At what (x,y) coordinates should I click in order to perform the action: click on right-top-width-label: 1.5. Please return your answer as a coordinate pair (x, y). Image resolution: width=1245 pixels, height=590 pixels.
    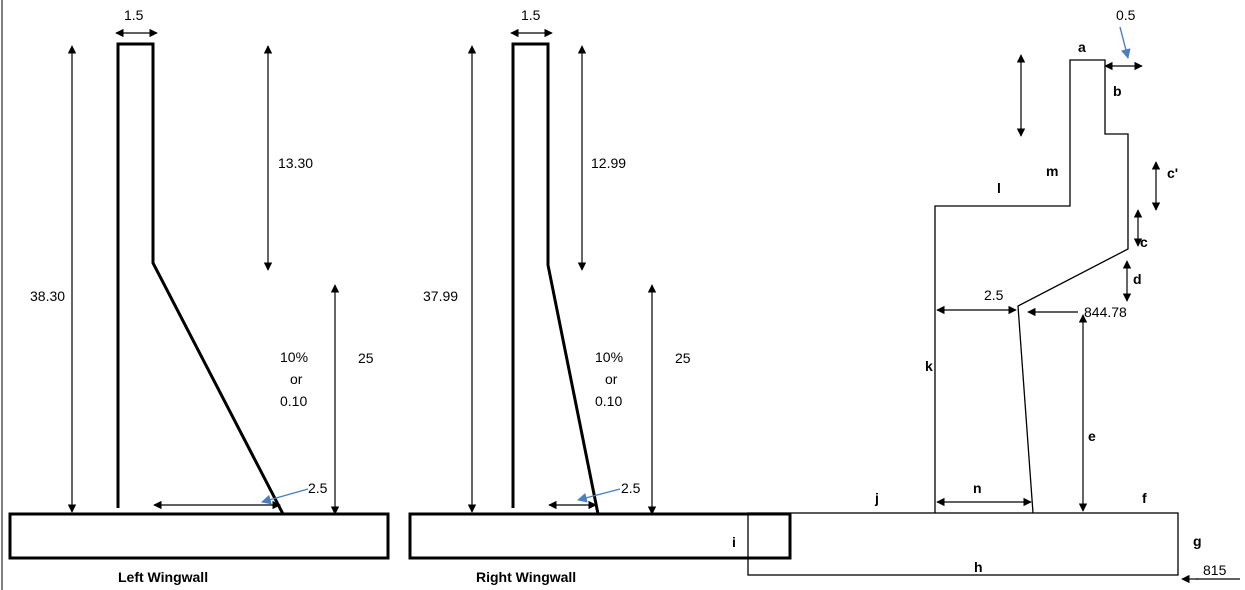
    Looking at the image, I should click on (531, 15).